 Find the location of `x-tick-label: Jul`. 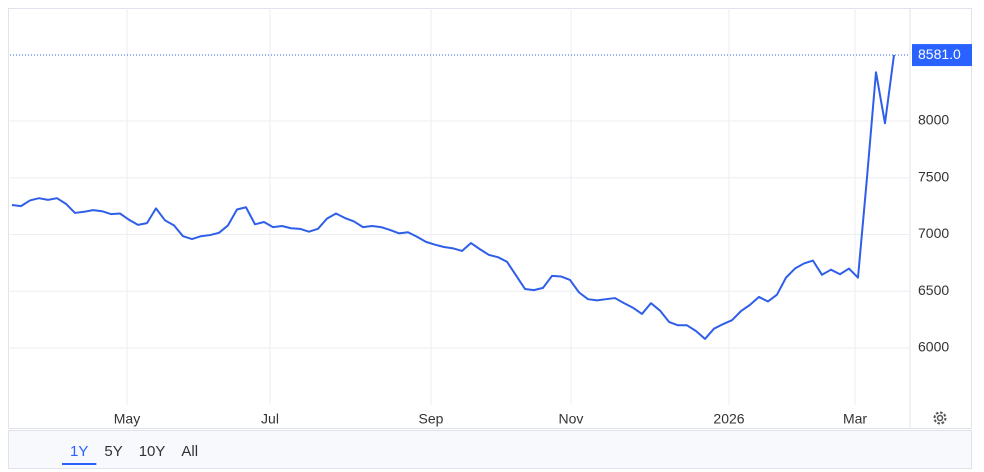

x-tick-label: Jul is located at coordinates (270, 419).